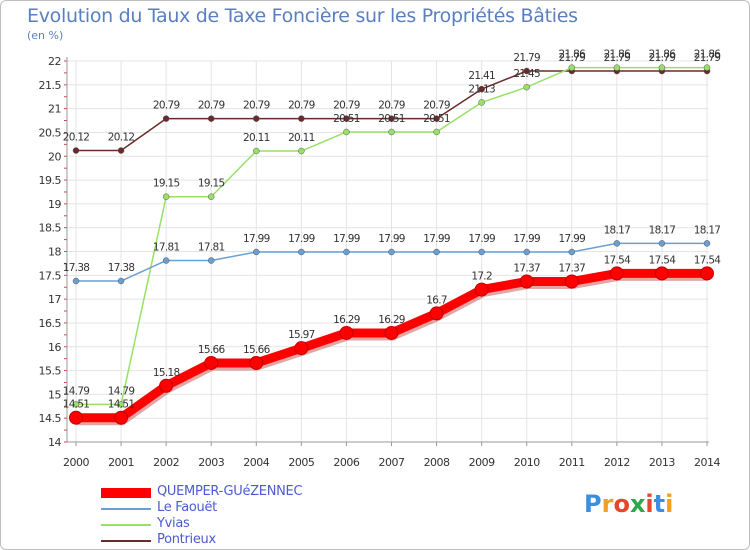 Image resolution: width=750 pixels, height=550 pixels. I want to click on legend-label: Yvias, so click(173, 523).